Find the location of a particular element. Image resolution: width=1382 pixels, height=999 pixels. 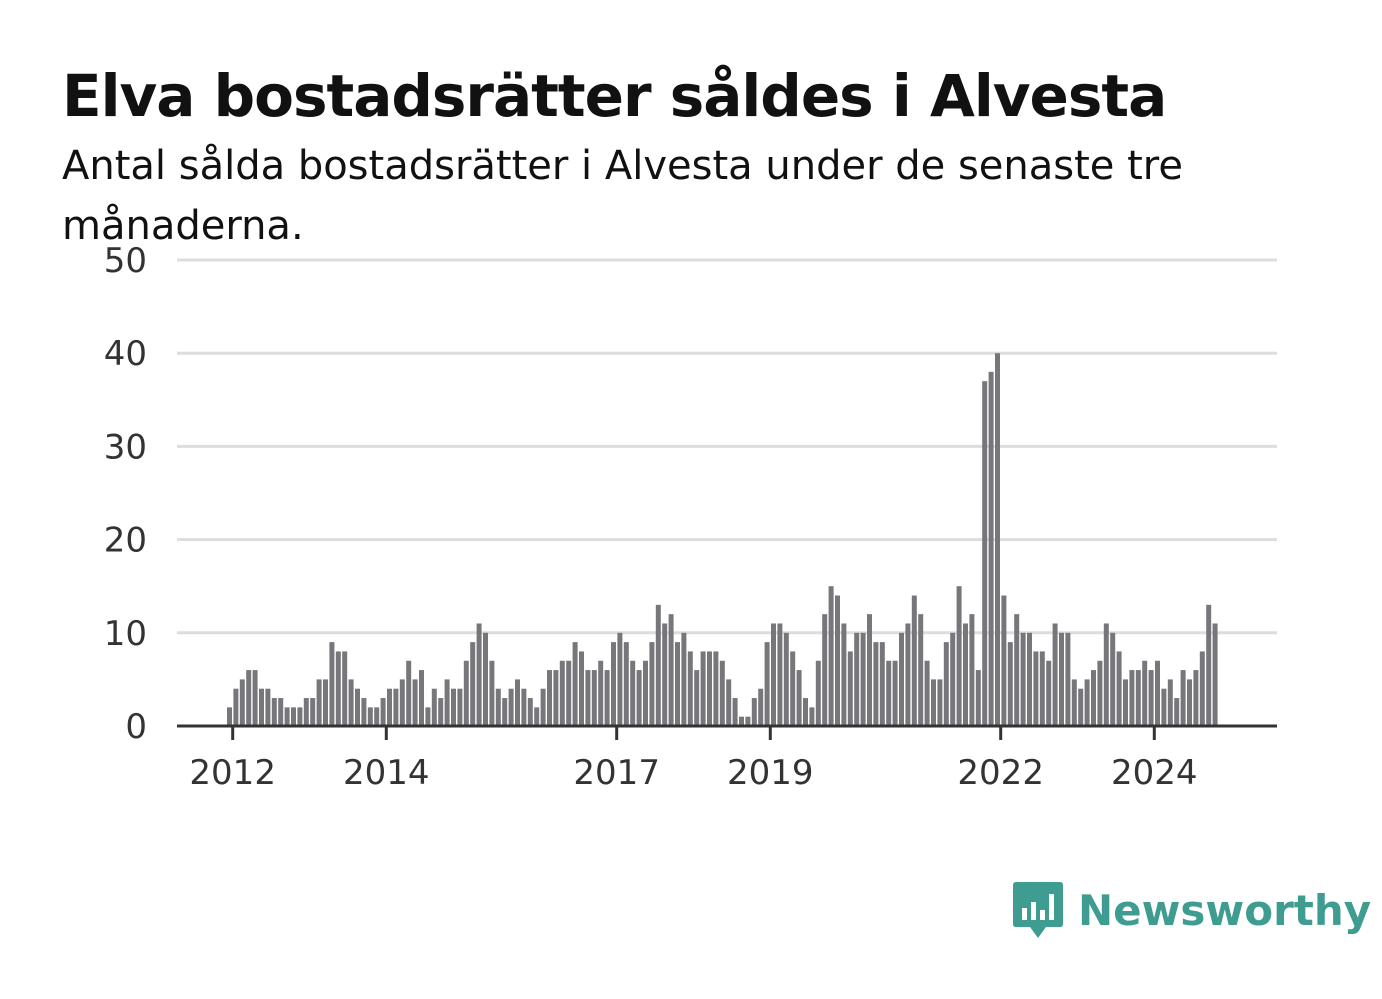

x-tick-label: 2019 is located at coordinates (770, 773).